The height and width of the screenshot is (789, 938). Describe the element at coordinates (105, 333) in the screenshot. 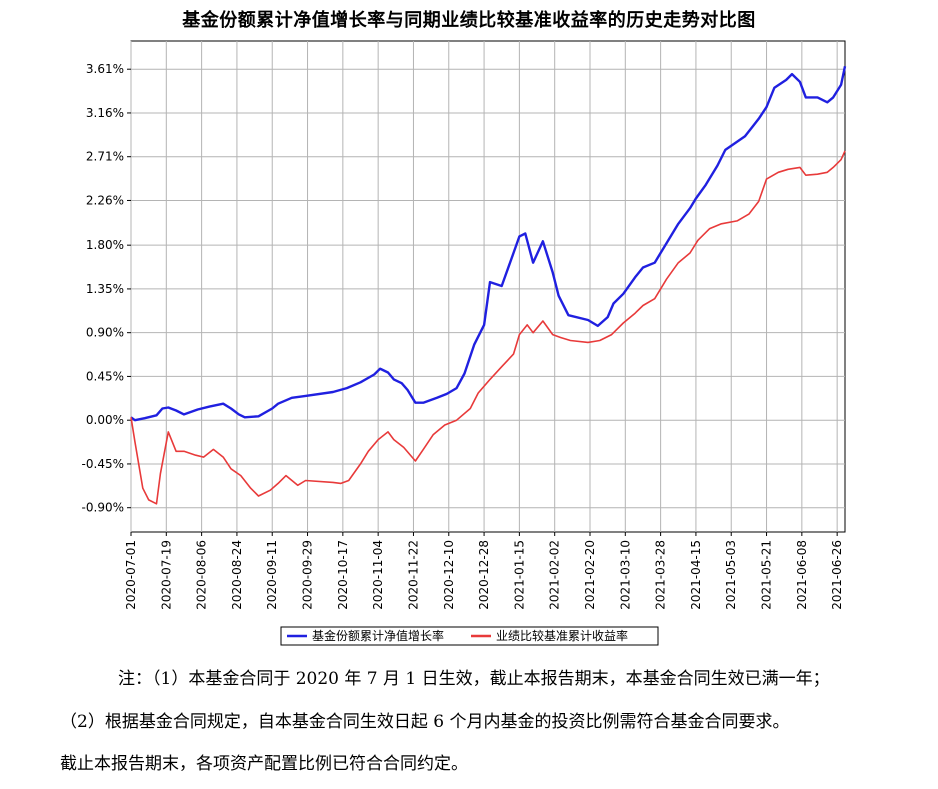

I see `y-tick-label: 0.90%` at that location.